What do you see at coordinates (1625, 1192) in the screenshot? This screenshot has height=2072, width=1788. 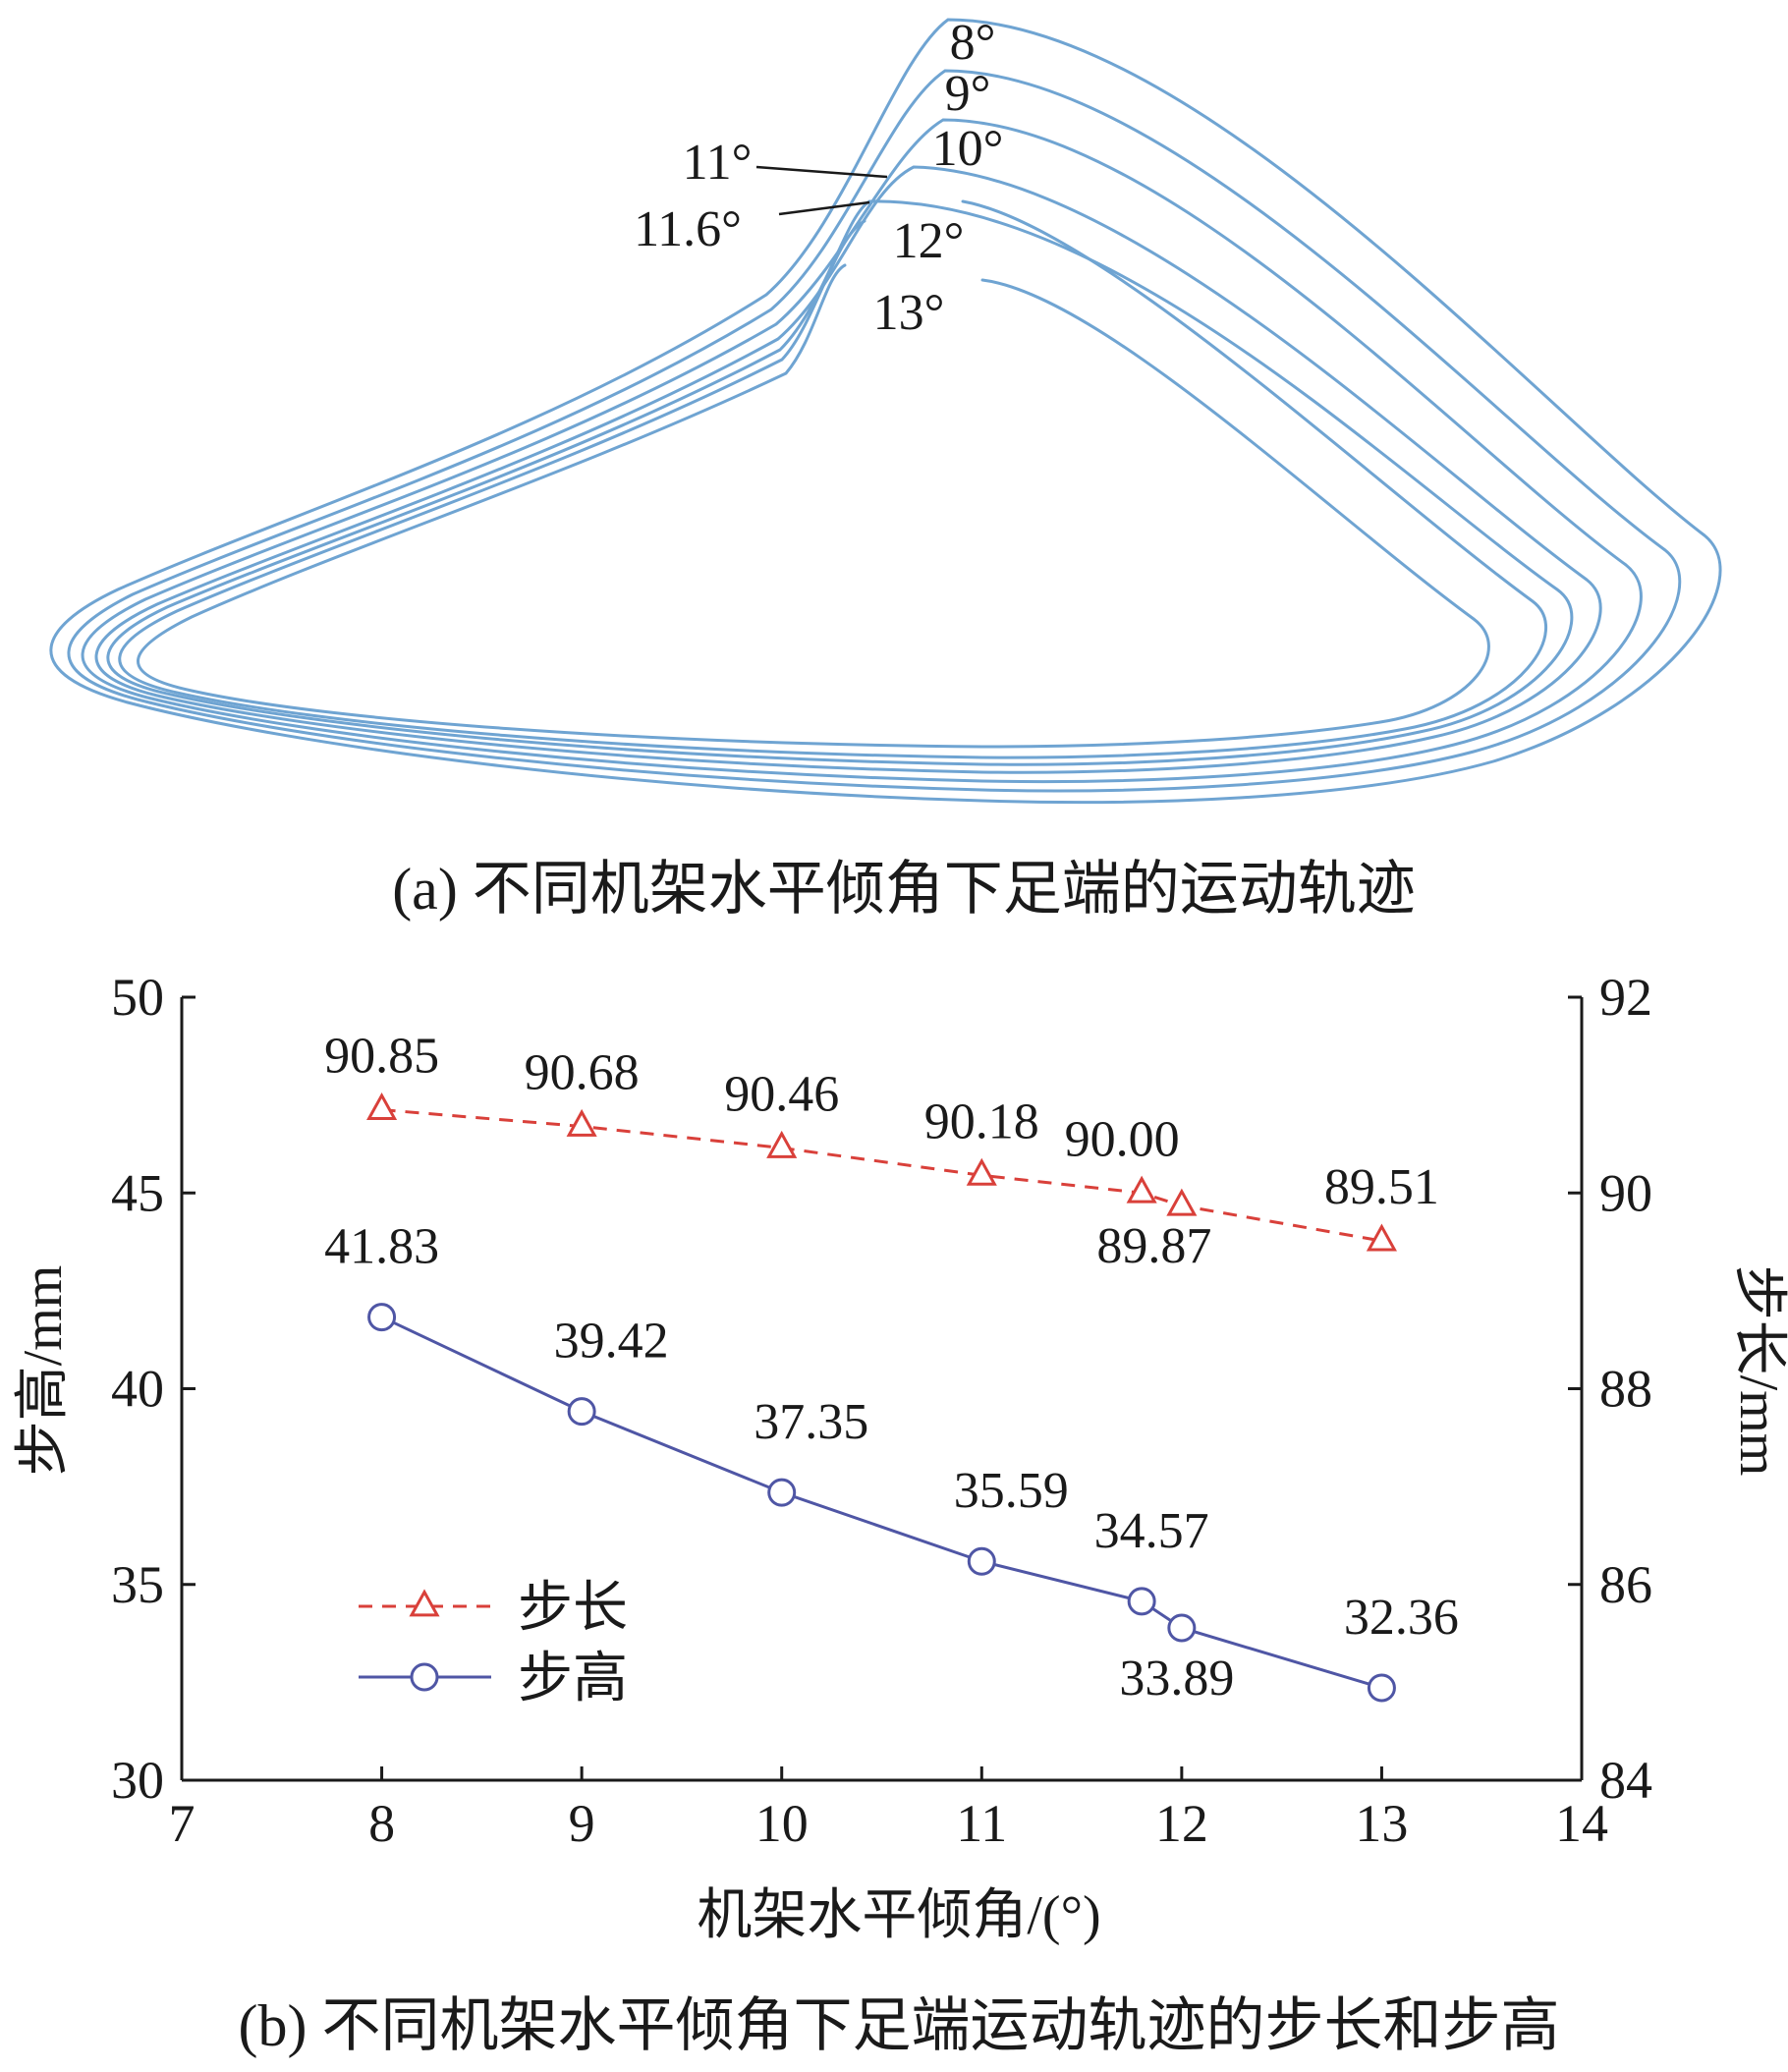 I see `y-tick-label-right: 90` at bounding box center [1625, 1192].